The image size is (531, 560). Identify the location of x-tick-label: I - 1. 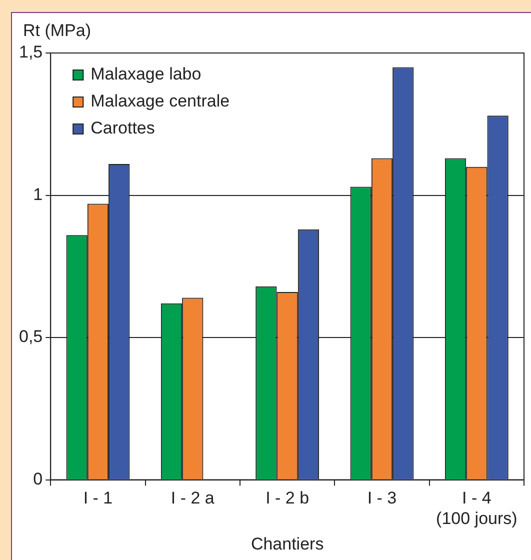
(98, 498).